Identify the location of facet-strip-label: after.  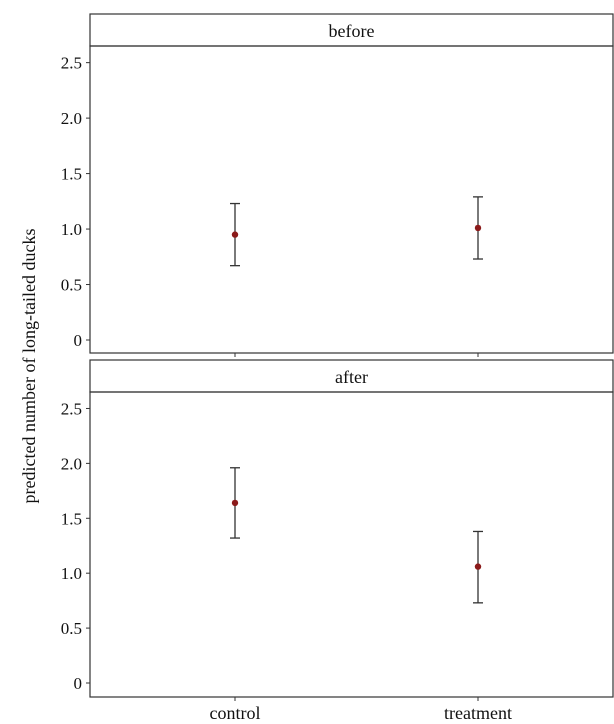
(351, 377).